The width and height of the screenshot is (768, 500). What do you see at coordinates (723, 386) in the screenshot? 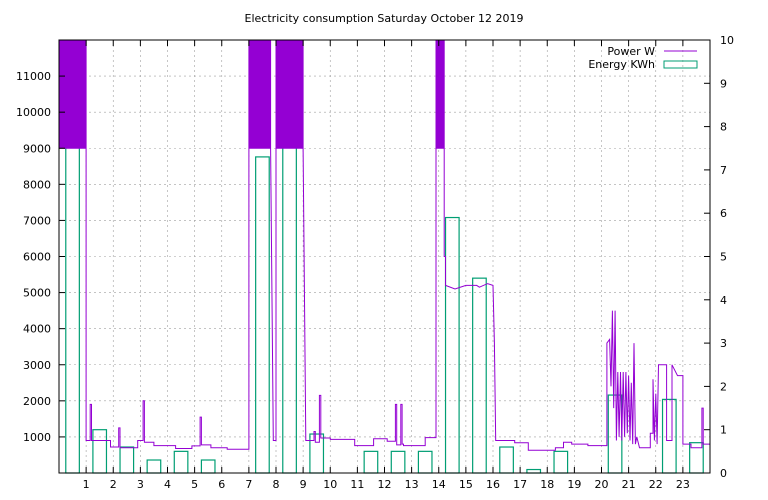
I see `y-right-tick-label: 2` at bounding box center [723, 386].